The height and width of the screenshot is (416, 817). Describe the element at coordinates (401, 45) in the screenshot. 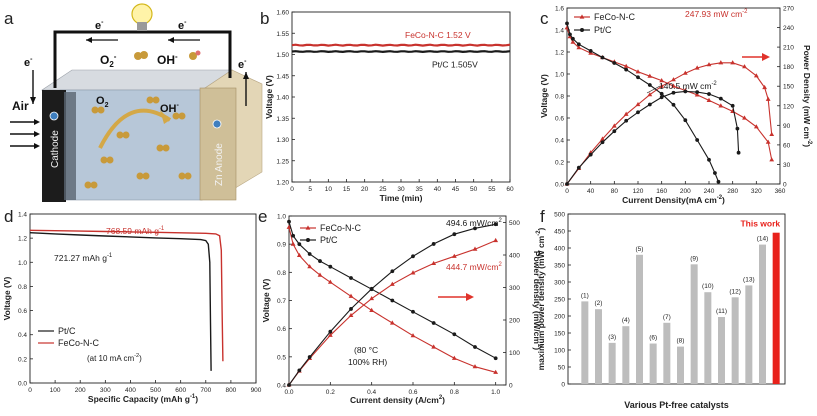

I see `series-line-feconc` at that location.